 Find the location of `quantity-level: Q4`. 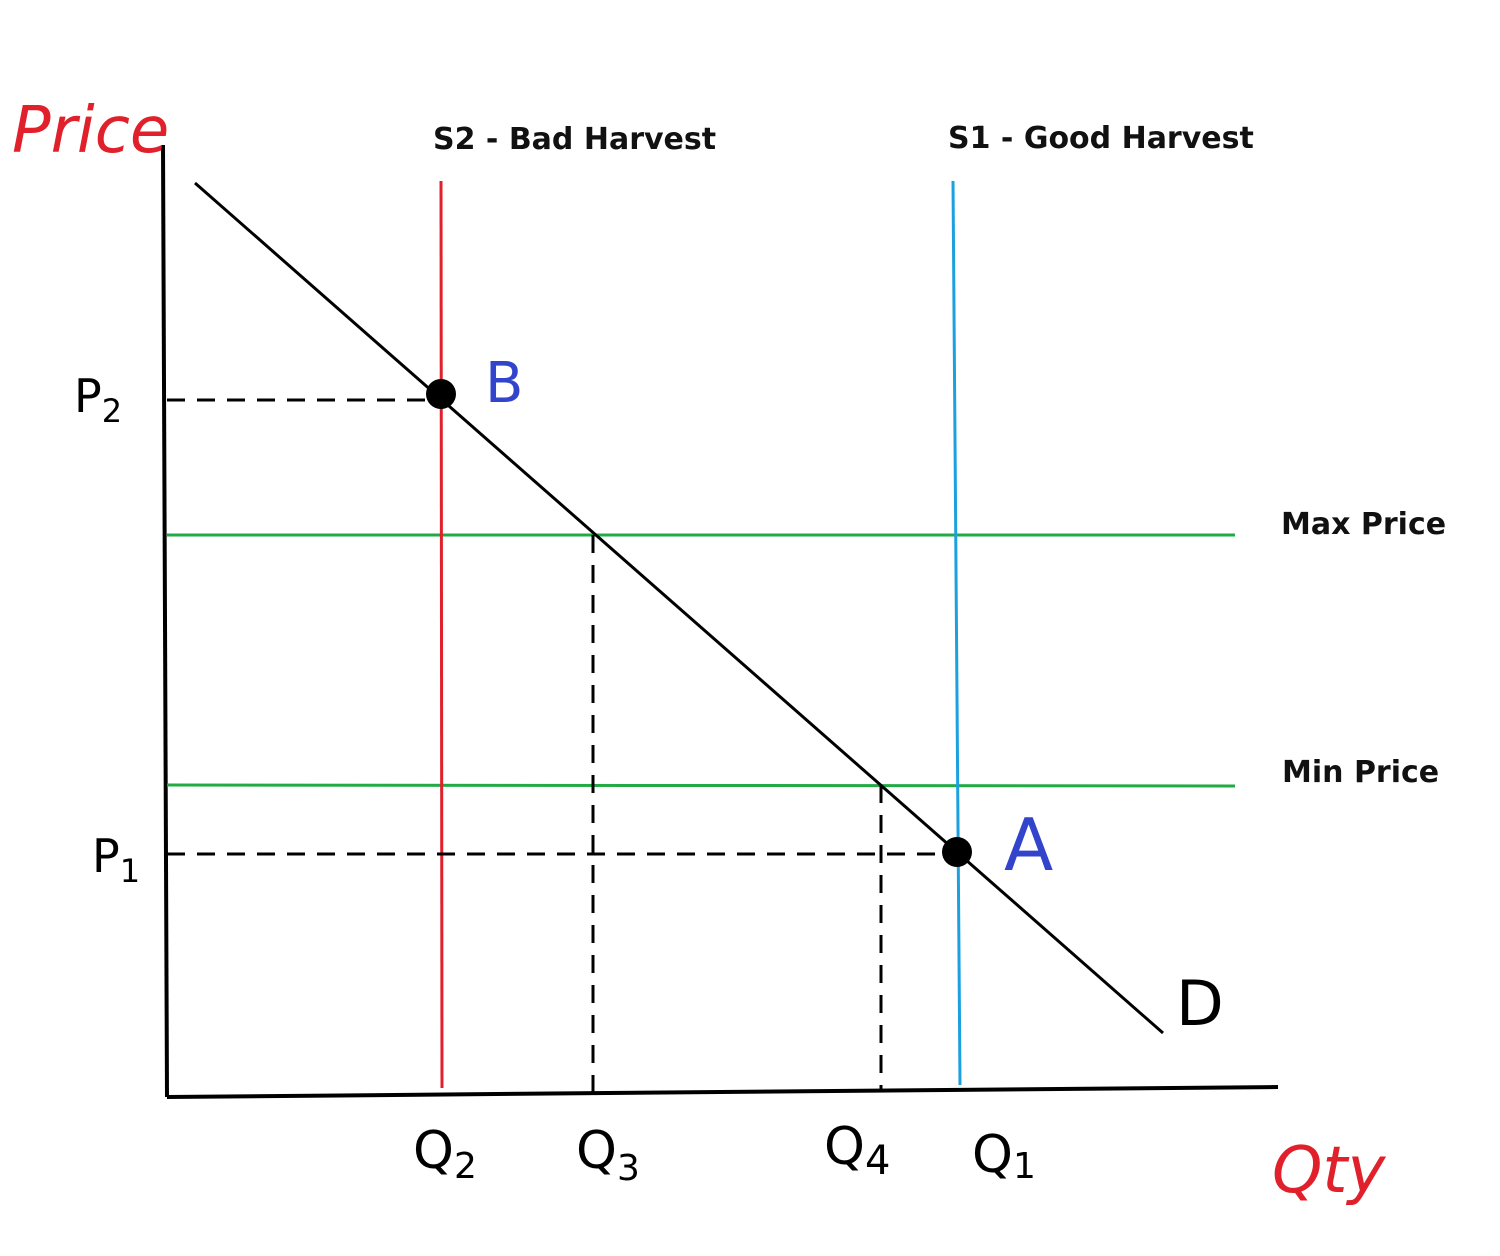

quantity-level: Q4 is located at coordinates (857, 1150).